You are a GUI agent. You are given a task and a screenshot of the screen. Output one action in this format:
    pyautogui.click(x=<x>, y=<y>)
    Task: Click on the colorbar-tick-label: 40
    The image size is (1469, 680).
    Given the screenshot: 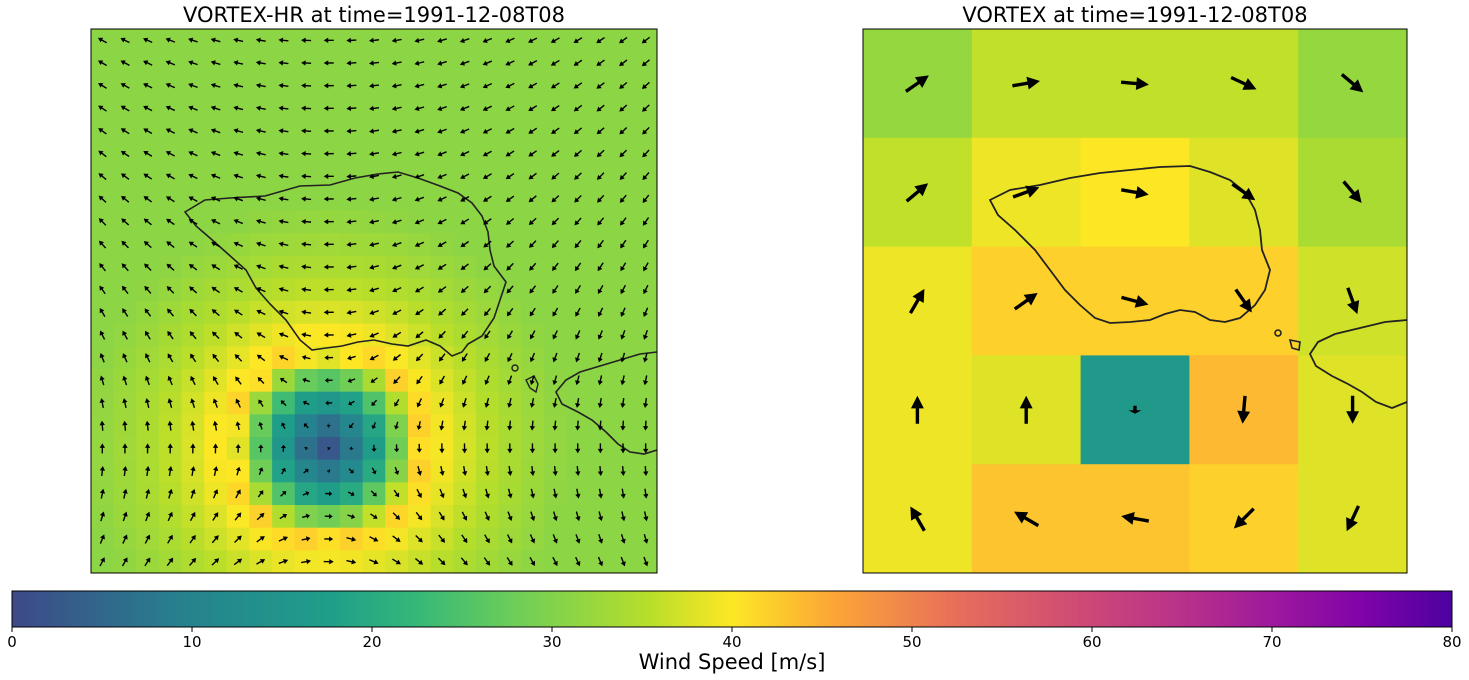 What is the action you would take?
    pyautogui.click(x=731, y=642)
    